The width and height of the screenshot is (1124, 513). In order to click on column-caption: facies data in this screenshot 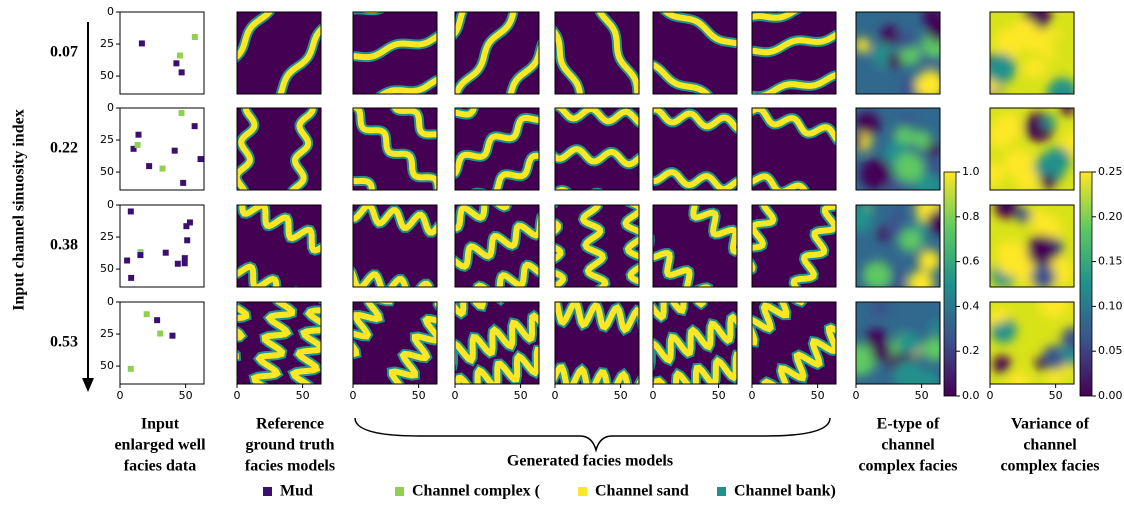, I will do `click(160, 466)`.